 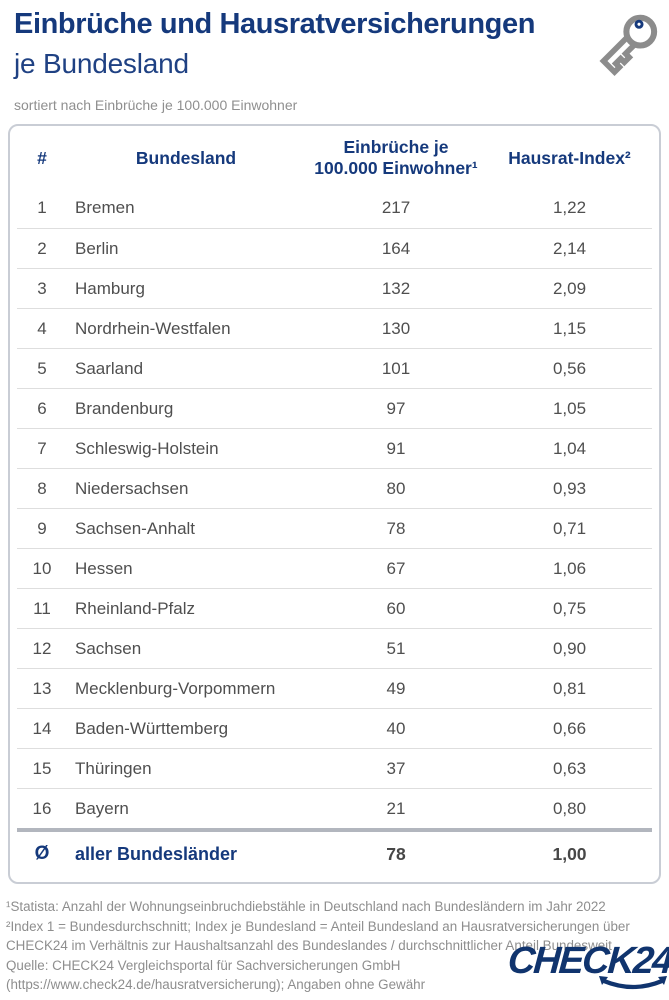 I want to click on table-row: 5 Saarland 101 0,56, so click(x=334, y=368).